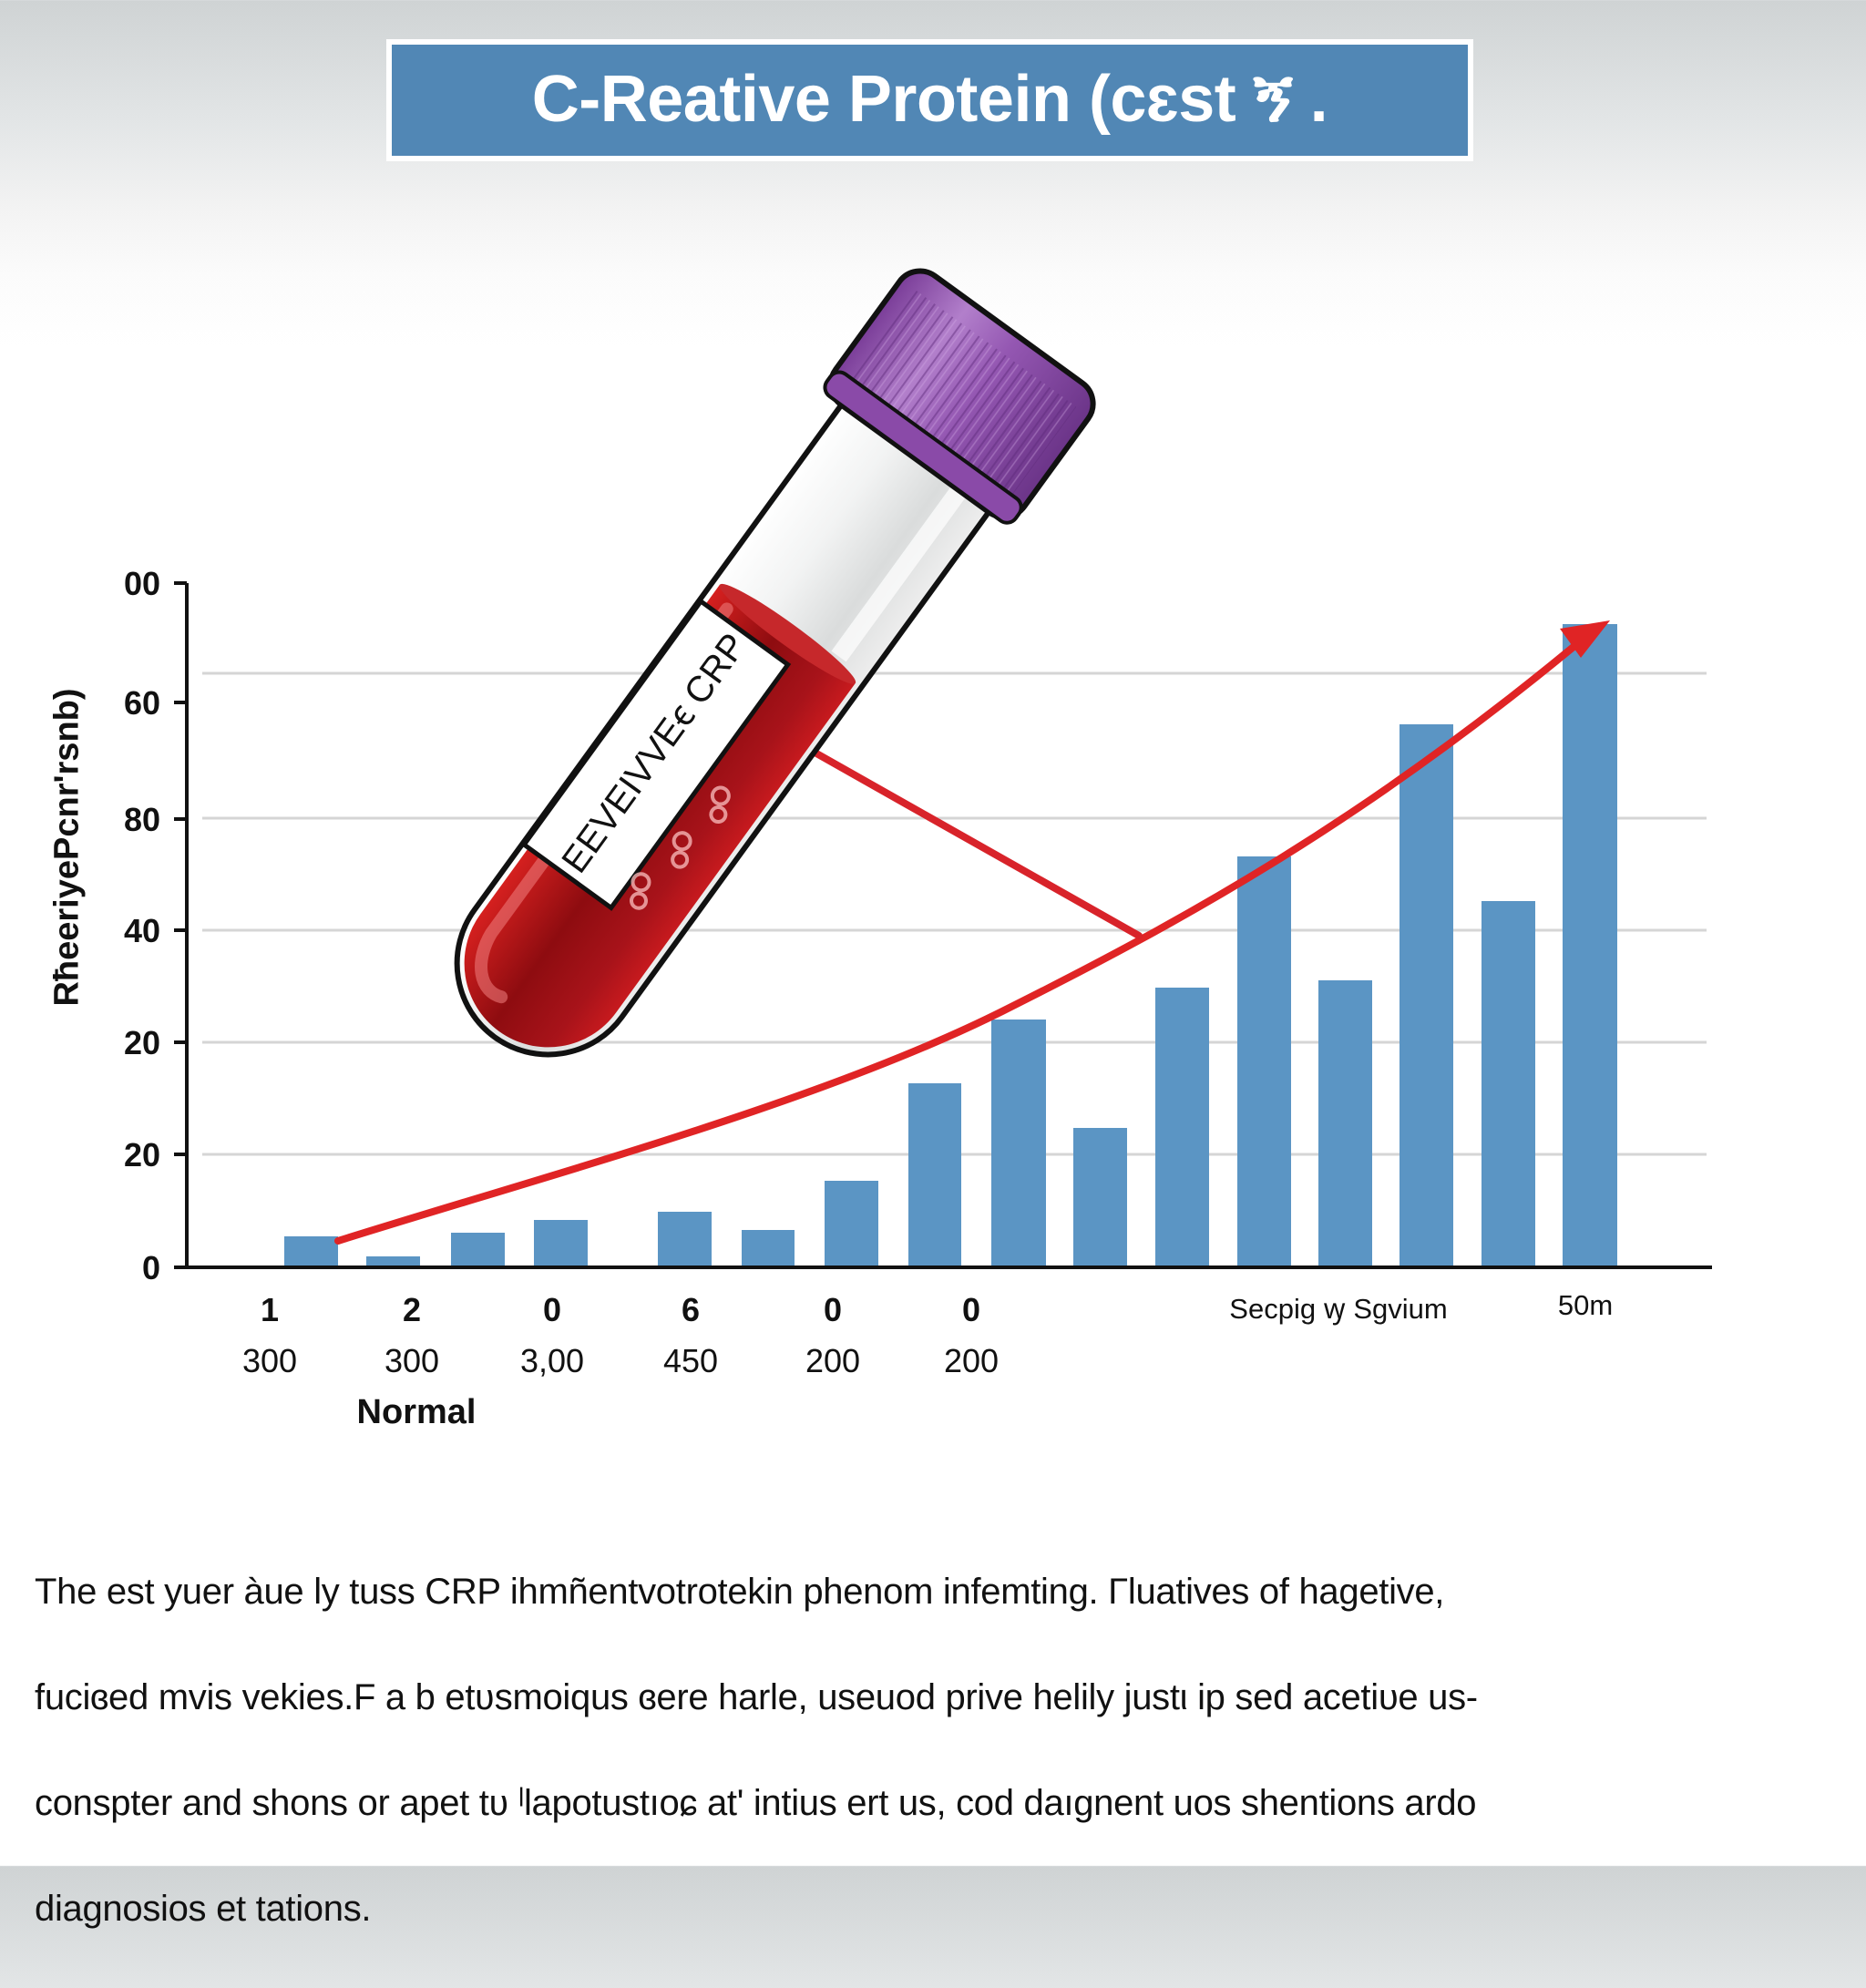 The image size is (1866, 1988). What do you see at coordinates (1338, 1309) in the screenshot?
I see `x-extra-label: Secpig ꝡ Sgvium` at bounding box center [1338, 1309].